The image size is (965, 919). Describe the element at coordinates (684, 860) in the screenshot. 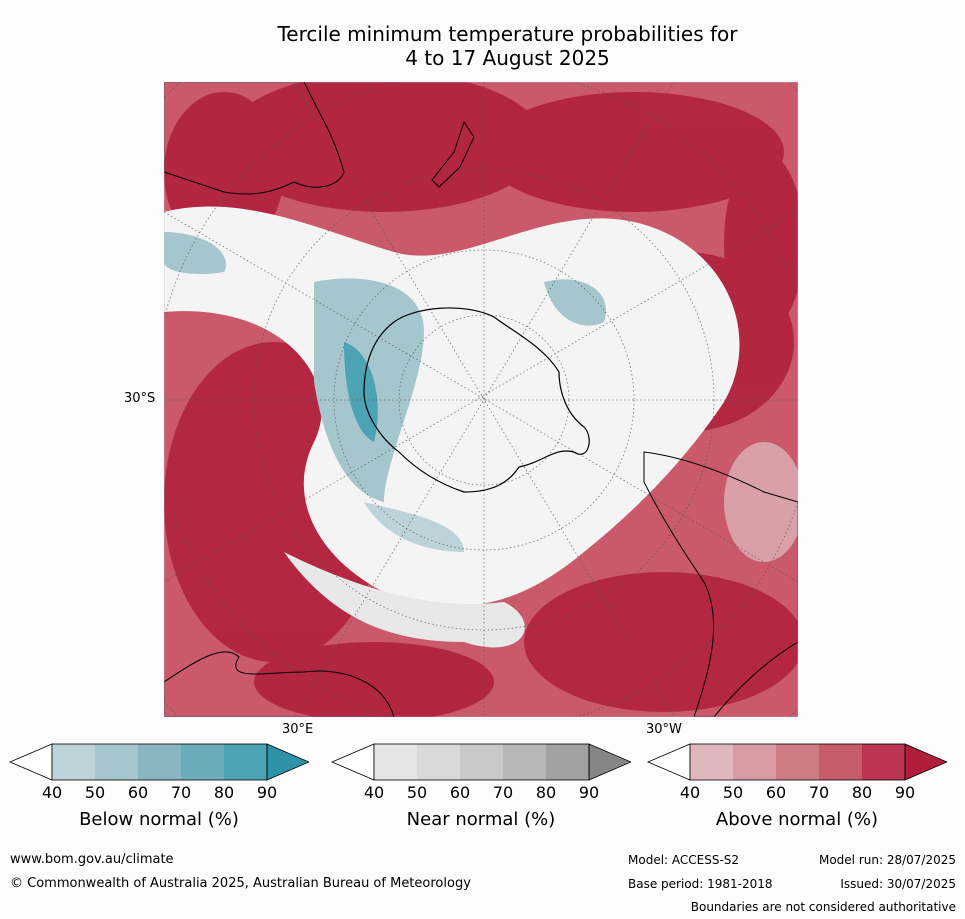

I see `footer-model: Model: ACCESS-S2` at that location.